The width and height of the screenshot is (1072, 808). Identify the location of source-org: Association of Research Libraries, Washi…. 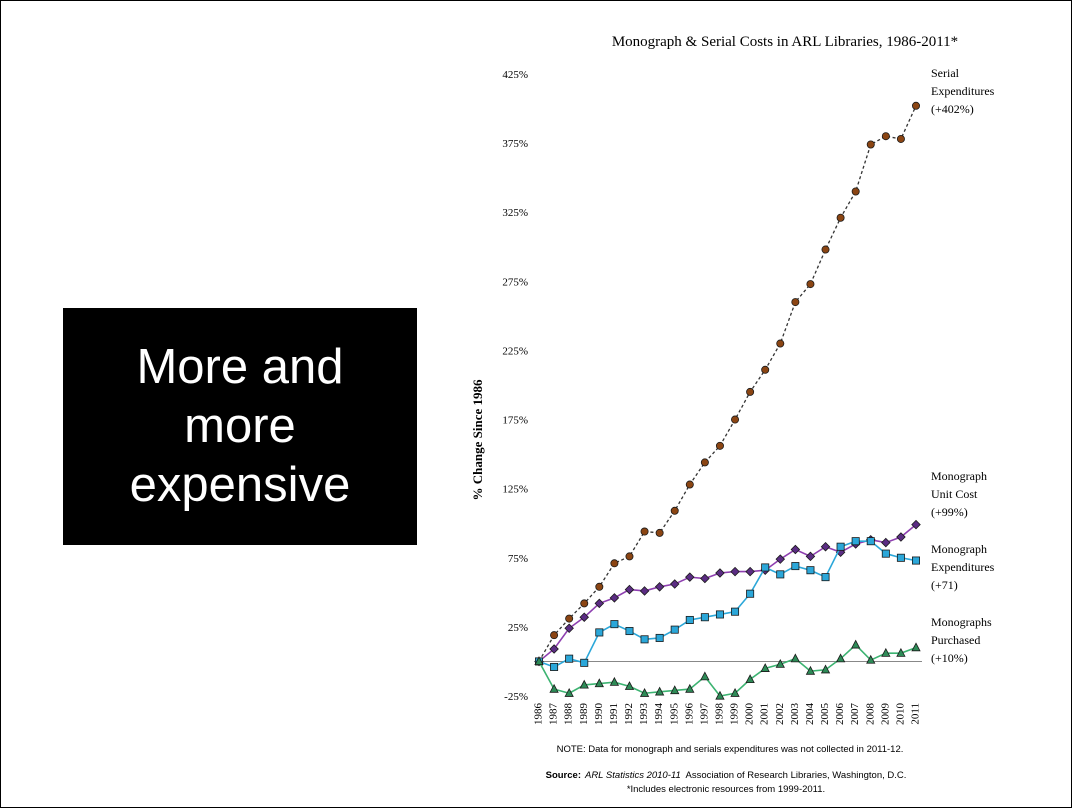
(794, 775).